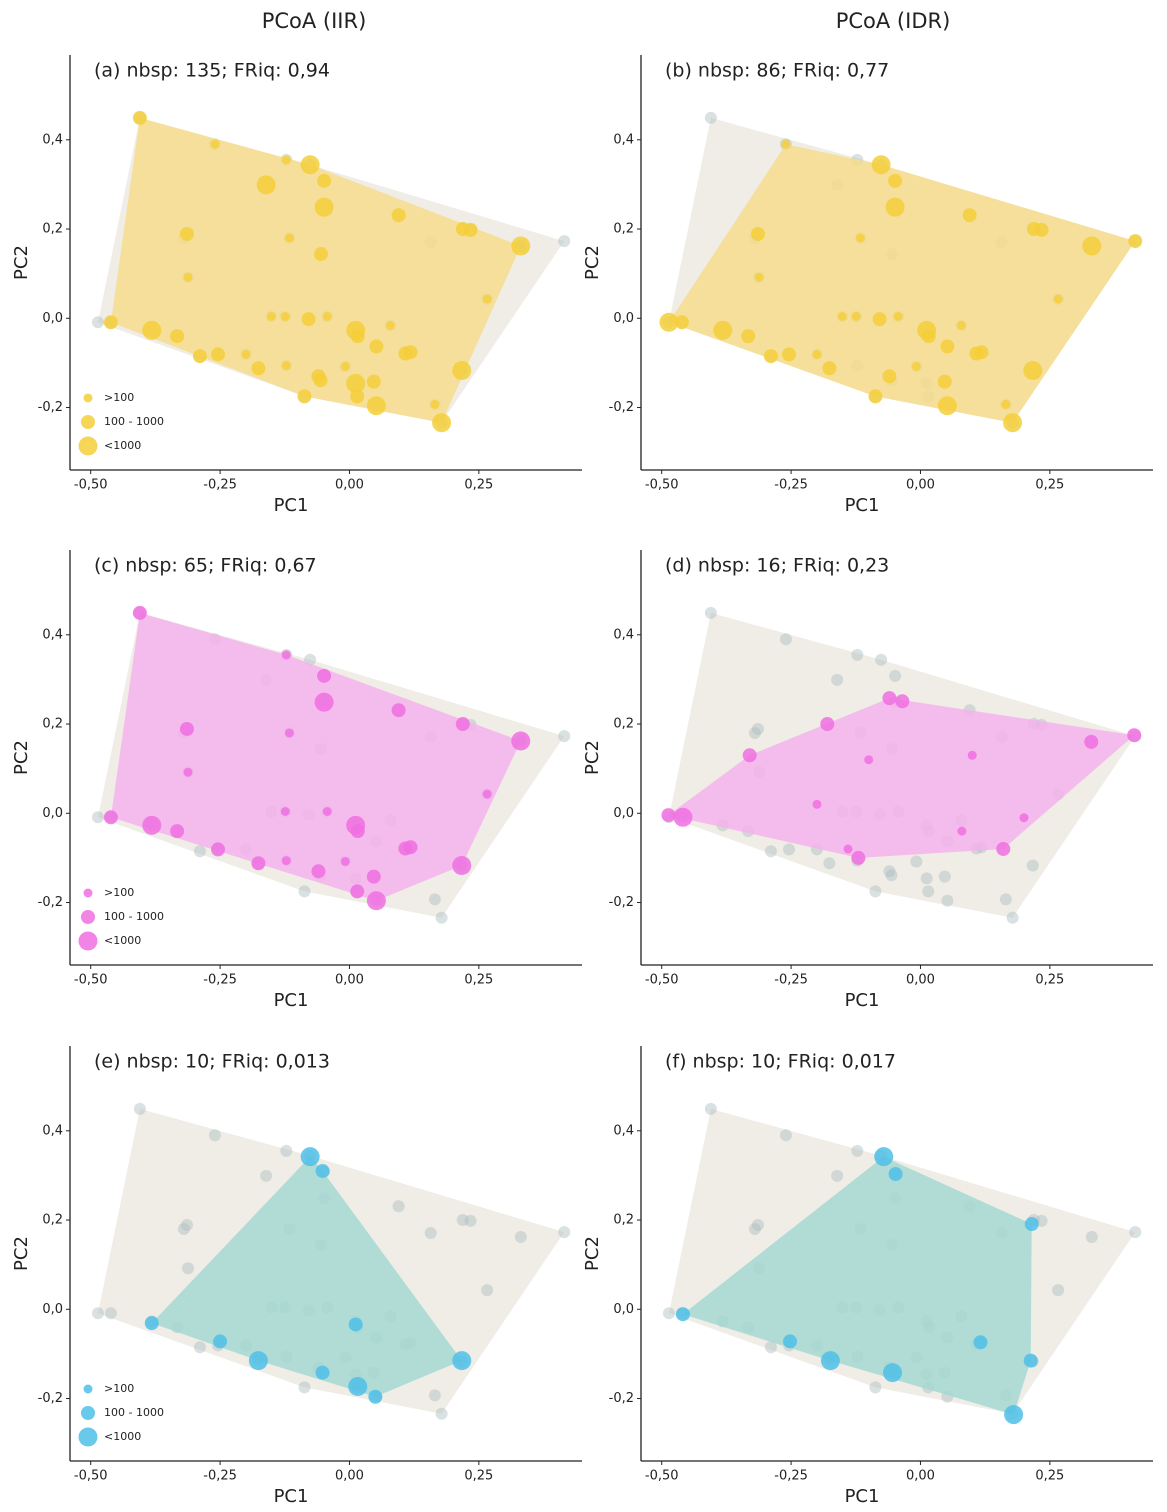 The height and width of the screenshot is (1512, 1167). I want to click on y-tick-label: -0,2, so click(50, 407).